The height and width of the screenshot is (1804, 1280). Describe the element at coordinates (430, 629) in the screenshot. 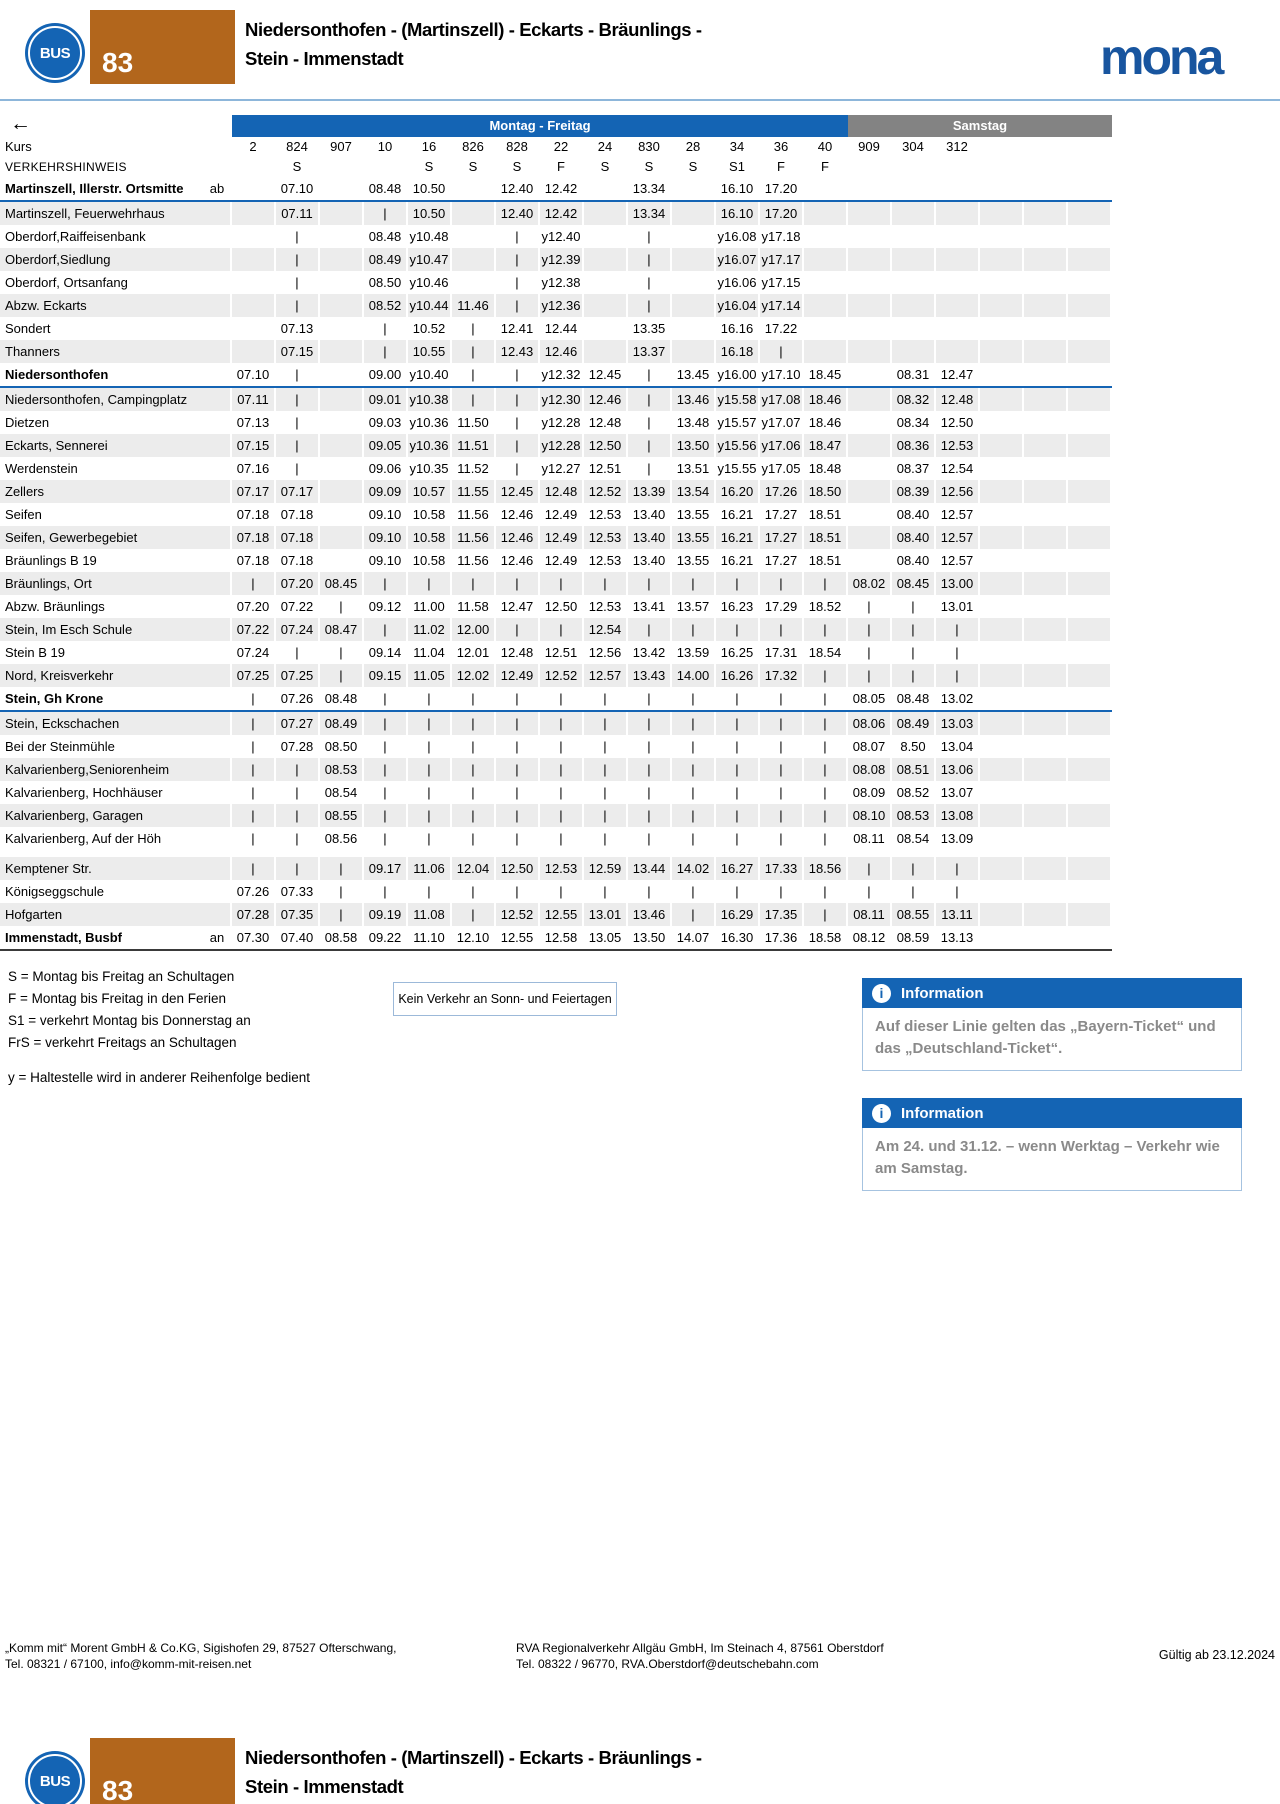

I see `time-cell: 11.02` at that location.